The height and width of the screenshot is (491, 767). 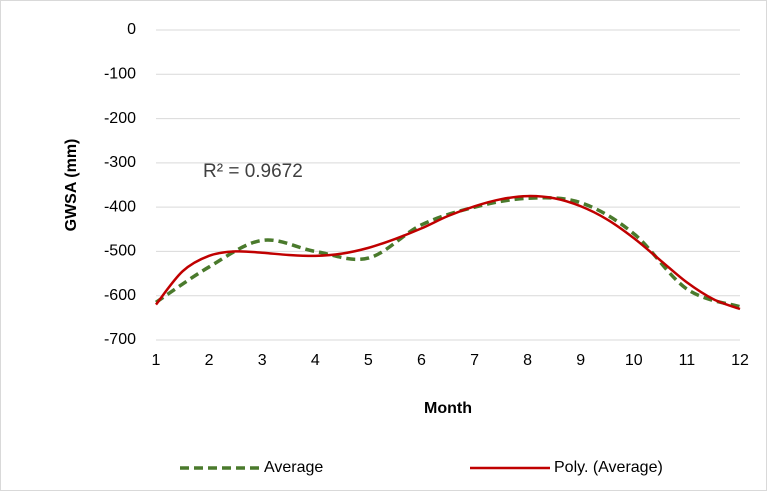 What do you see at coordinates (315, 360) in the screenshot?
I see `x-tick-label: 4` at bounding box center [315, 360].